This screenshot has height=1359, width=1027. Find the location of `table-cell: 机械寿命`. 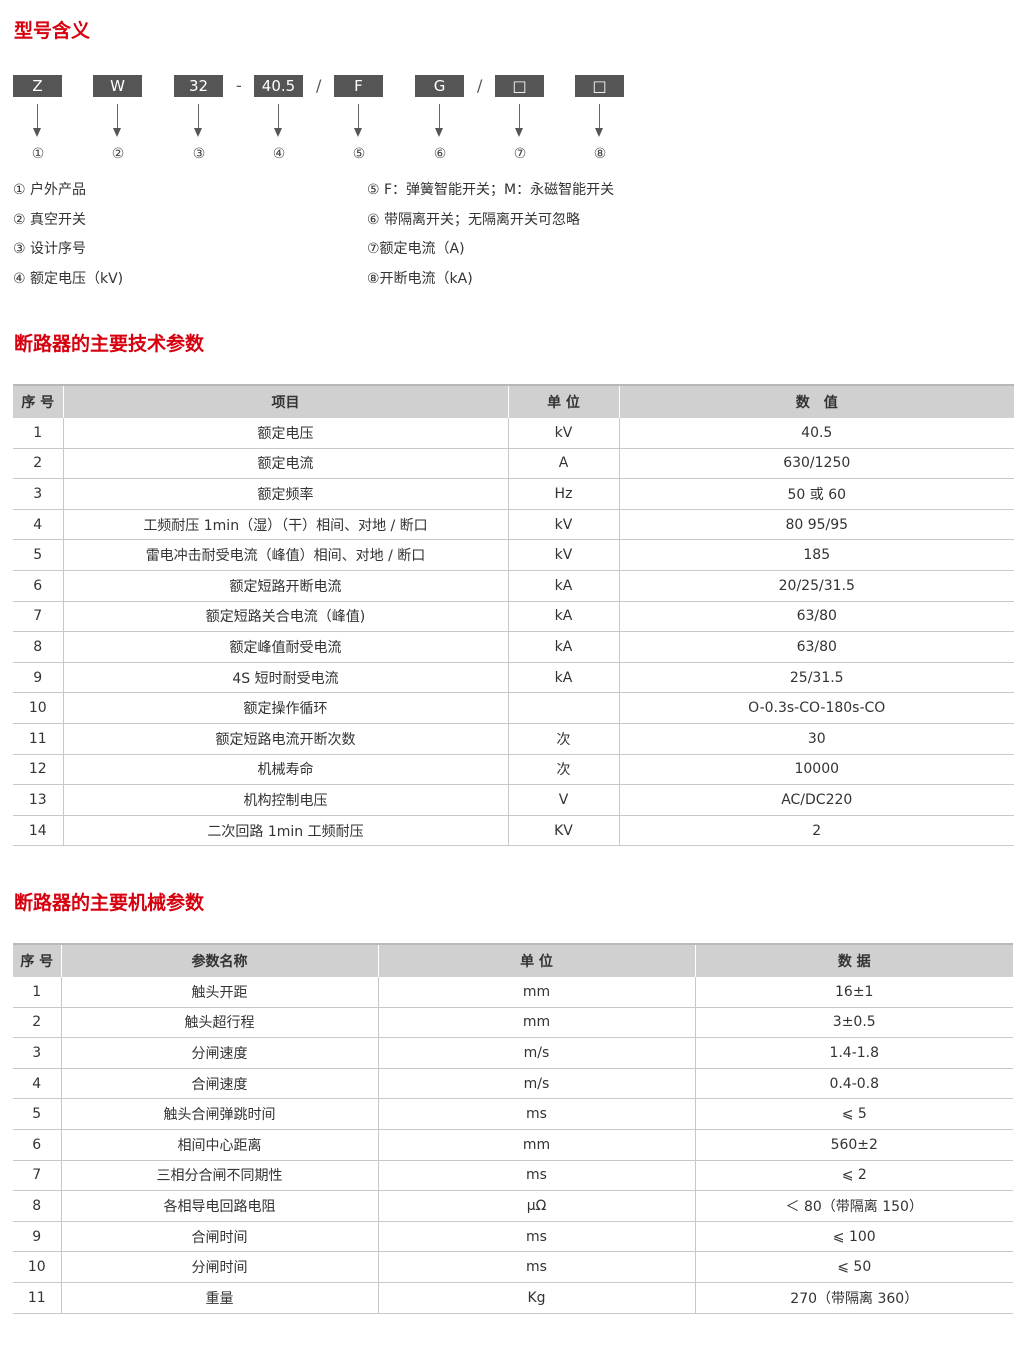

table-cell: 机械寿命 is located at coordinates (285, 770).